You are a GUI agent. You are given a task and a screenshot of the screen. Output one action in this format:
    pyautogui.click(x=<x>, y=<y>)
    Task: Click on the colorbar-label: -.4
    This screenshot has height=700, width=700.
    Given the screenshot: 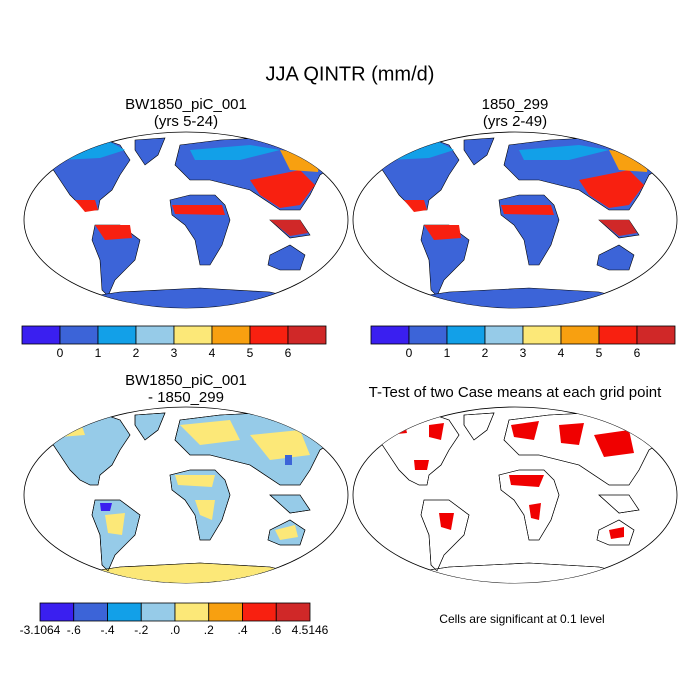 What is the action you would take?
    pyautogui.click(x=107, y=630)
    